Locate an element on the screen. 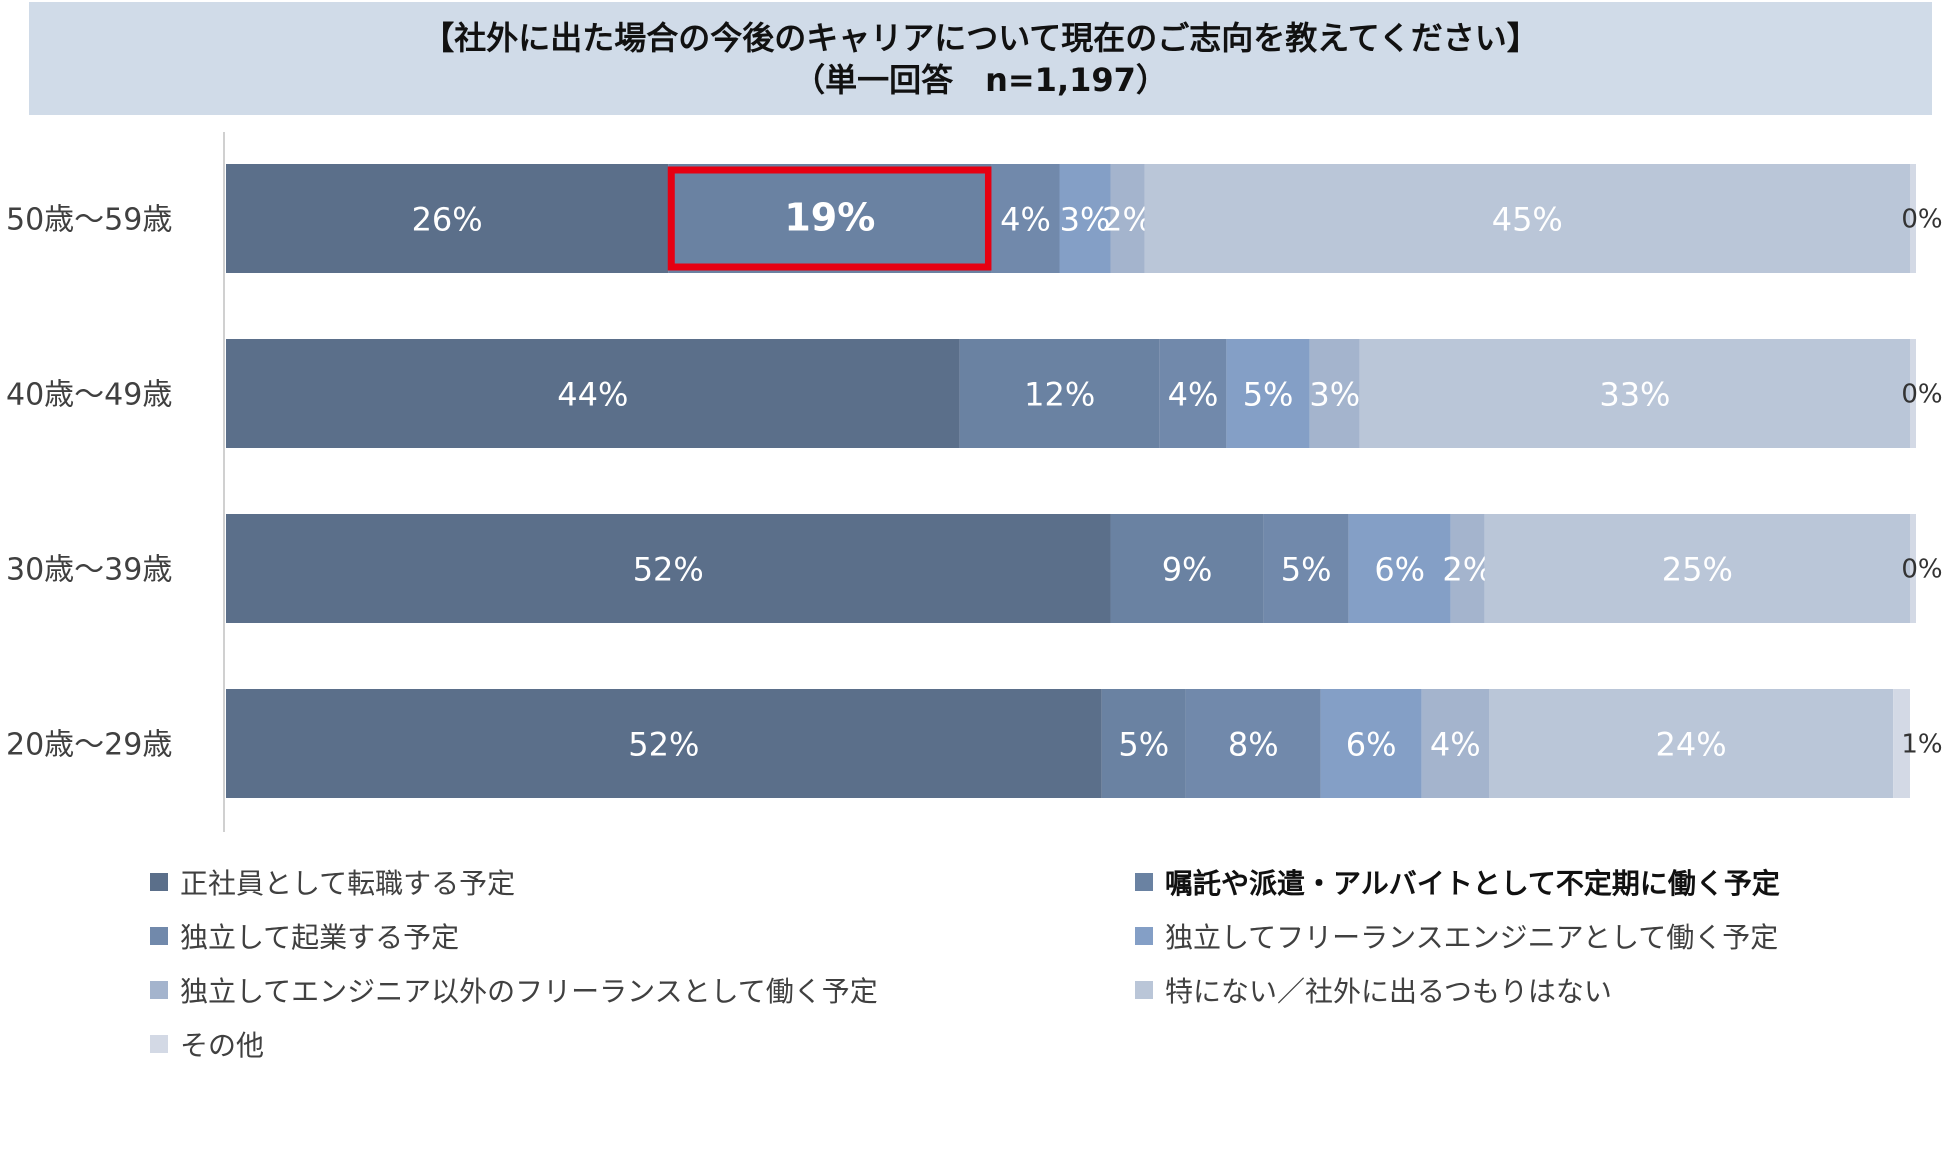 The height and width of the screenshot is (1173, 1950). chart-title: 【社外に出た場合の今後のキャリアについて現在のご志向を教えてください】 is located at coordinates (980, 37).